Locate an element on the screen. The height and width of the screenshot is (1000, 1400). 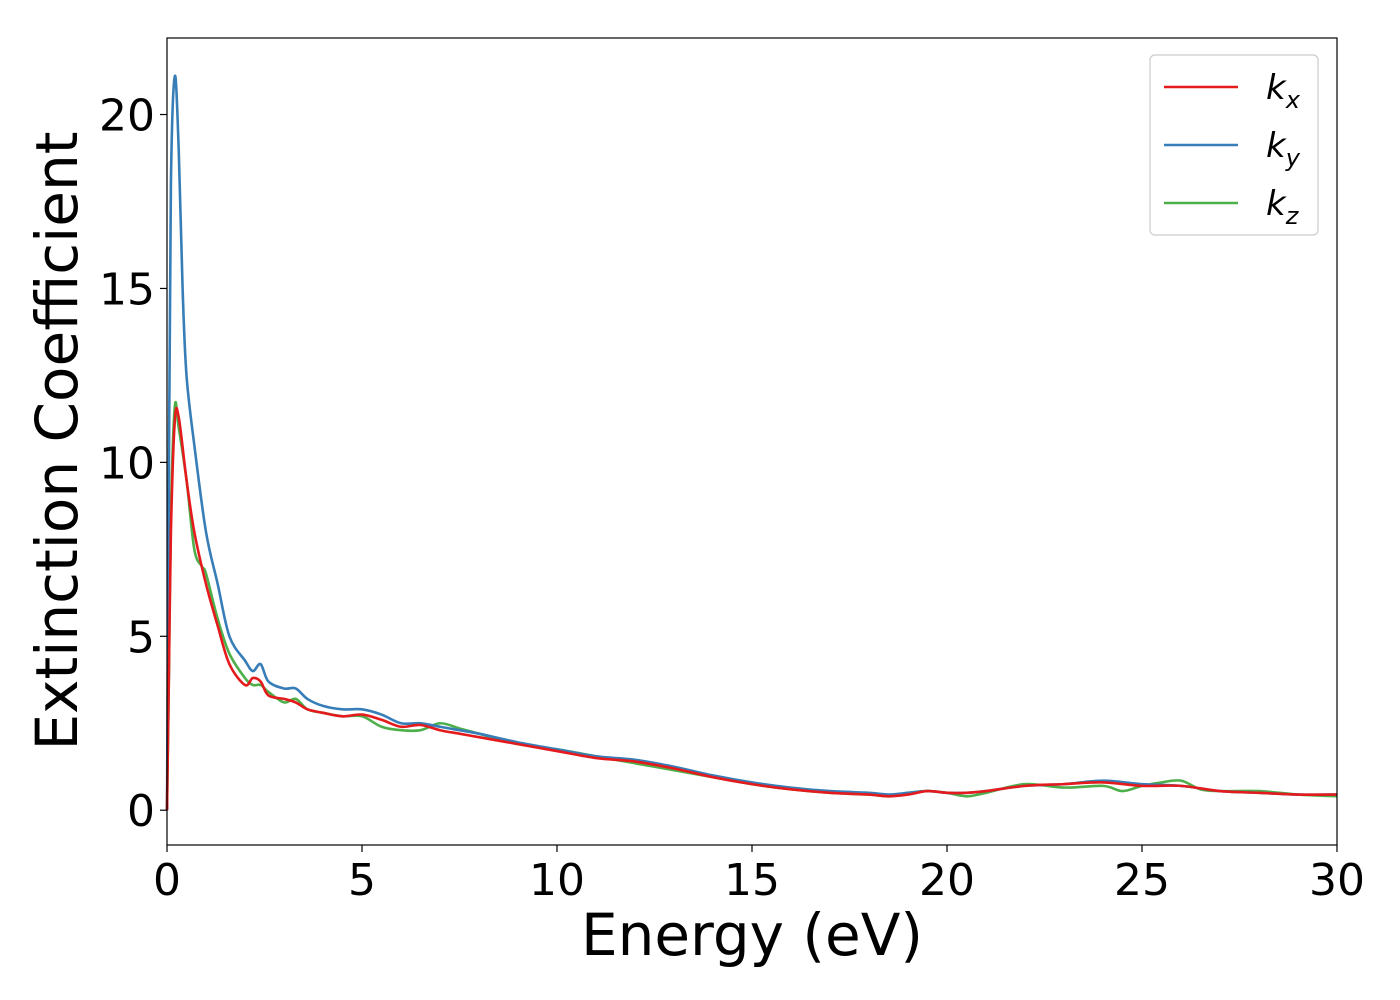
y-tick-label: 5 is located at coordinates (141, 637).